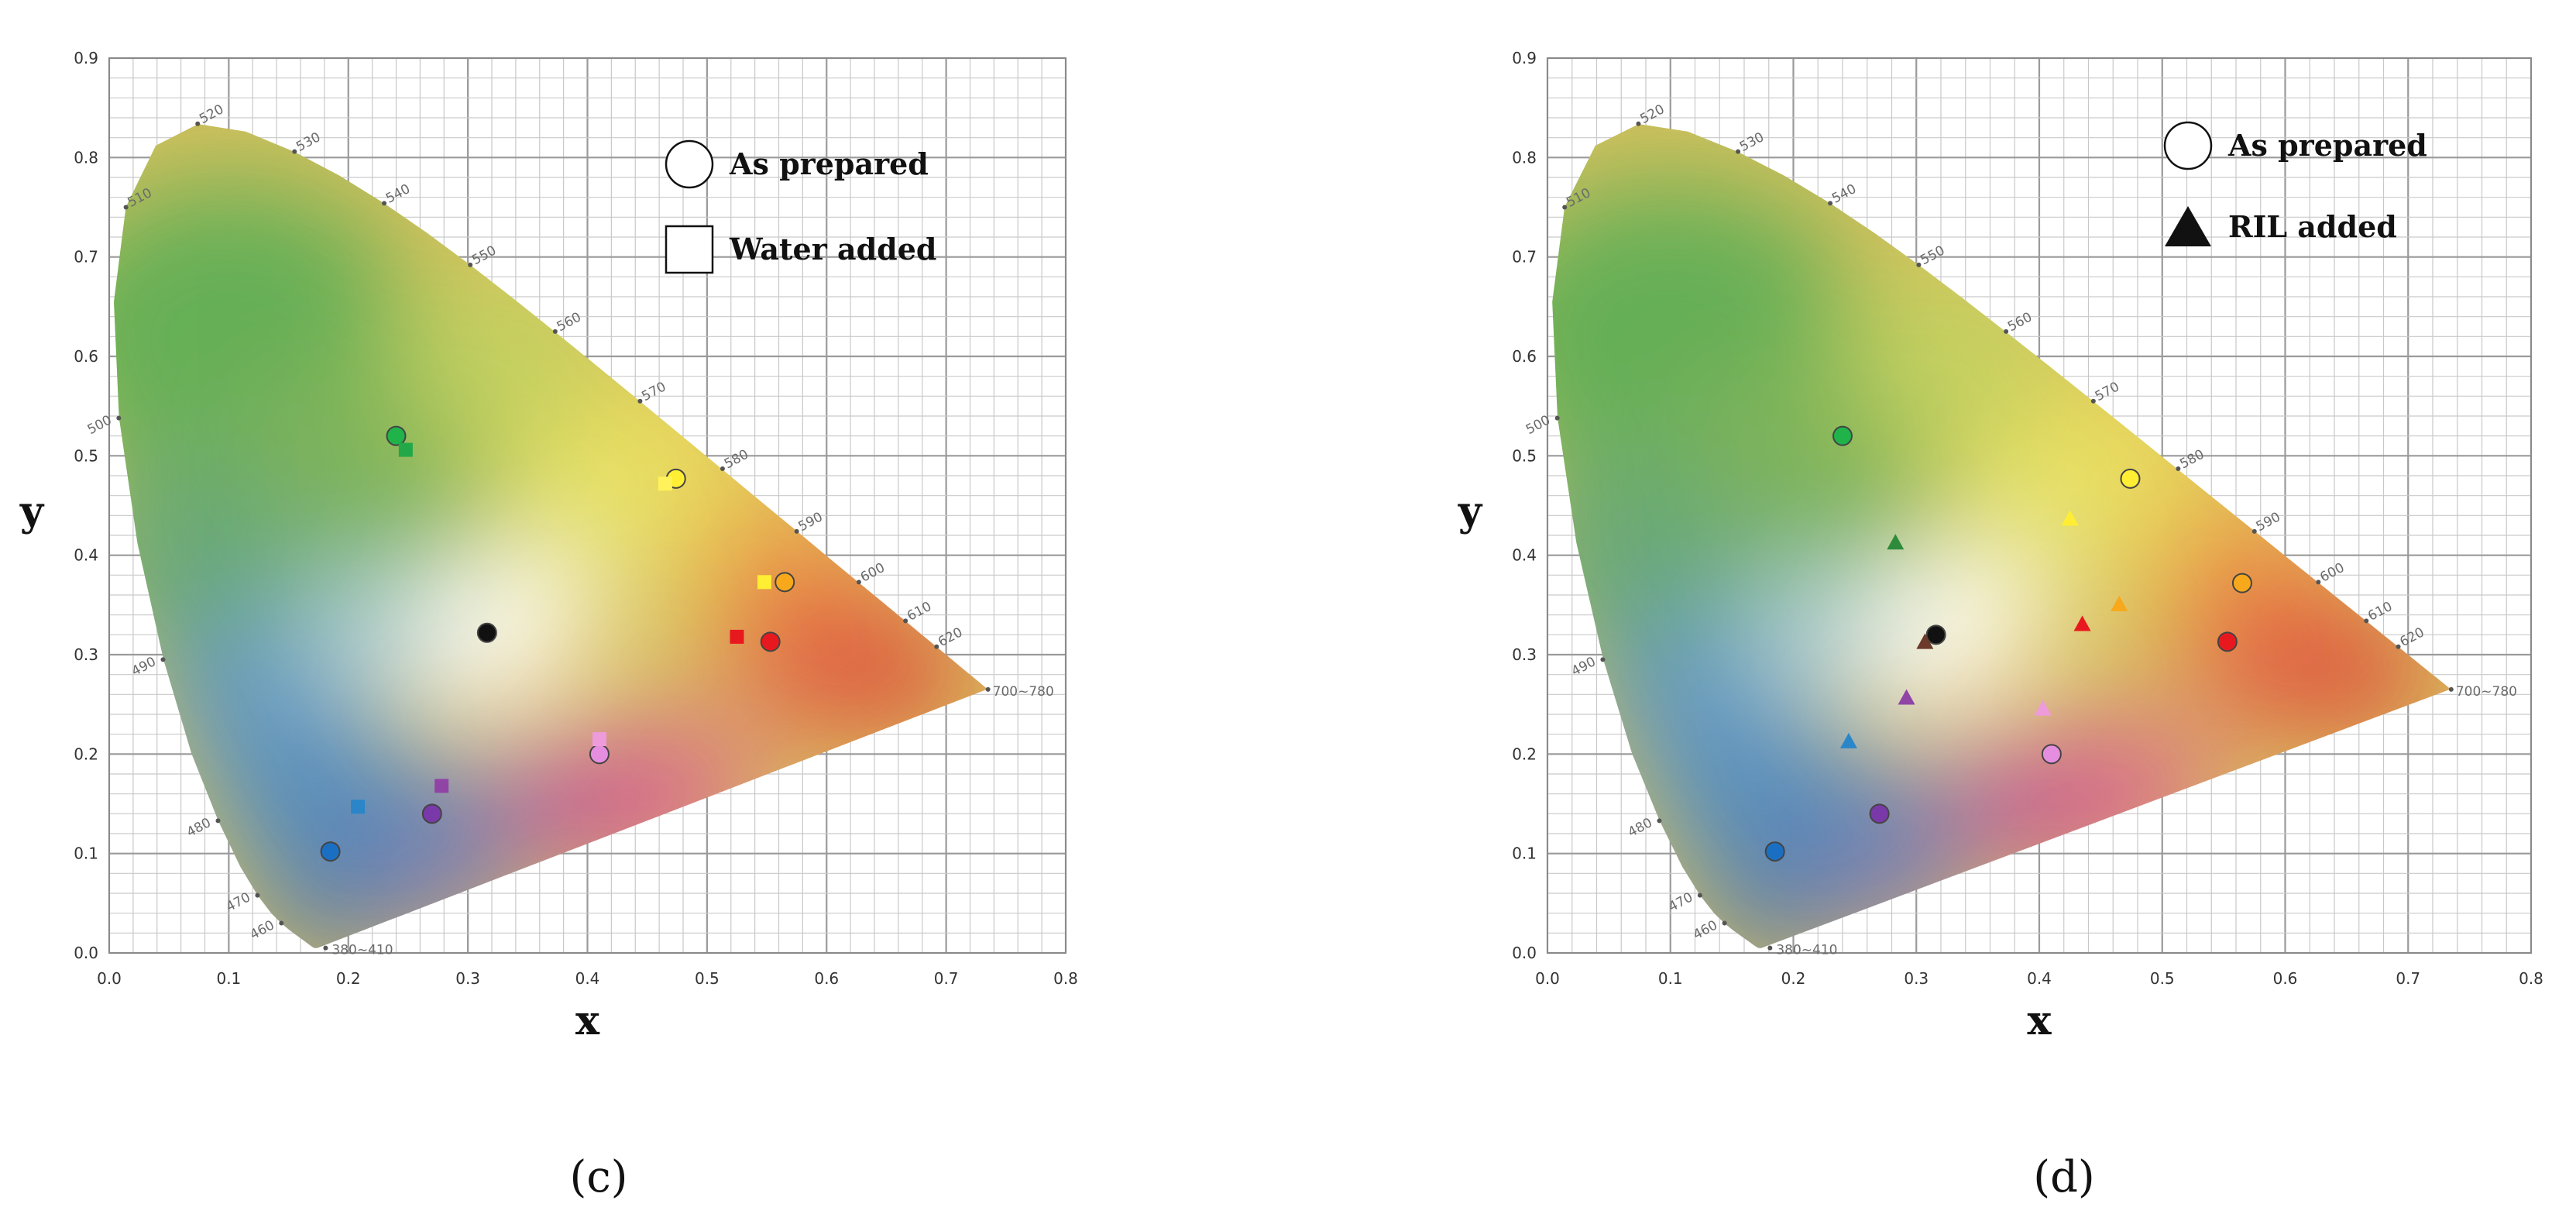  What do you see at coordinates (1844, 194) in the screenshot?
I see `wavelength-label: 540` at bounding box center [1844, 194].